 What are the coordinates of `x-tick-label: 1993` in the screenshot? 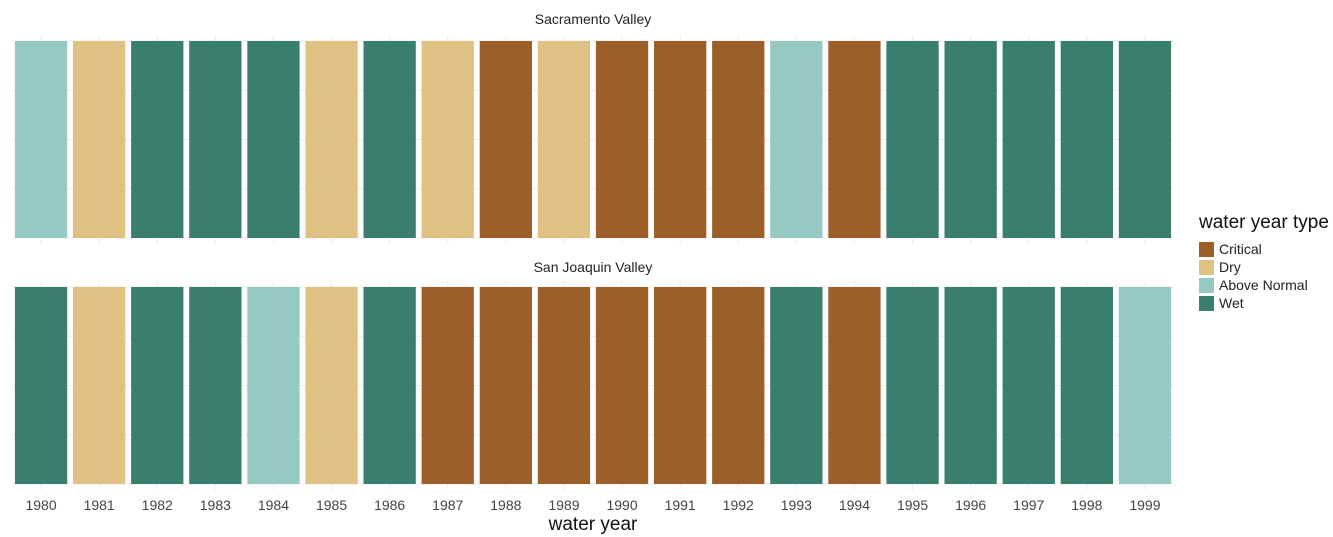 It's located at (796, 505).